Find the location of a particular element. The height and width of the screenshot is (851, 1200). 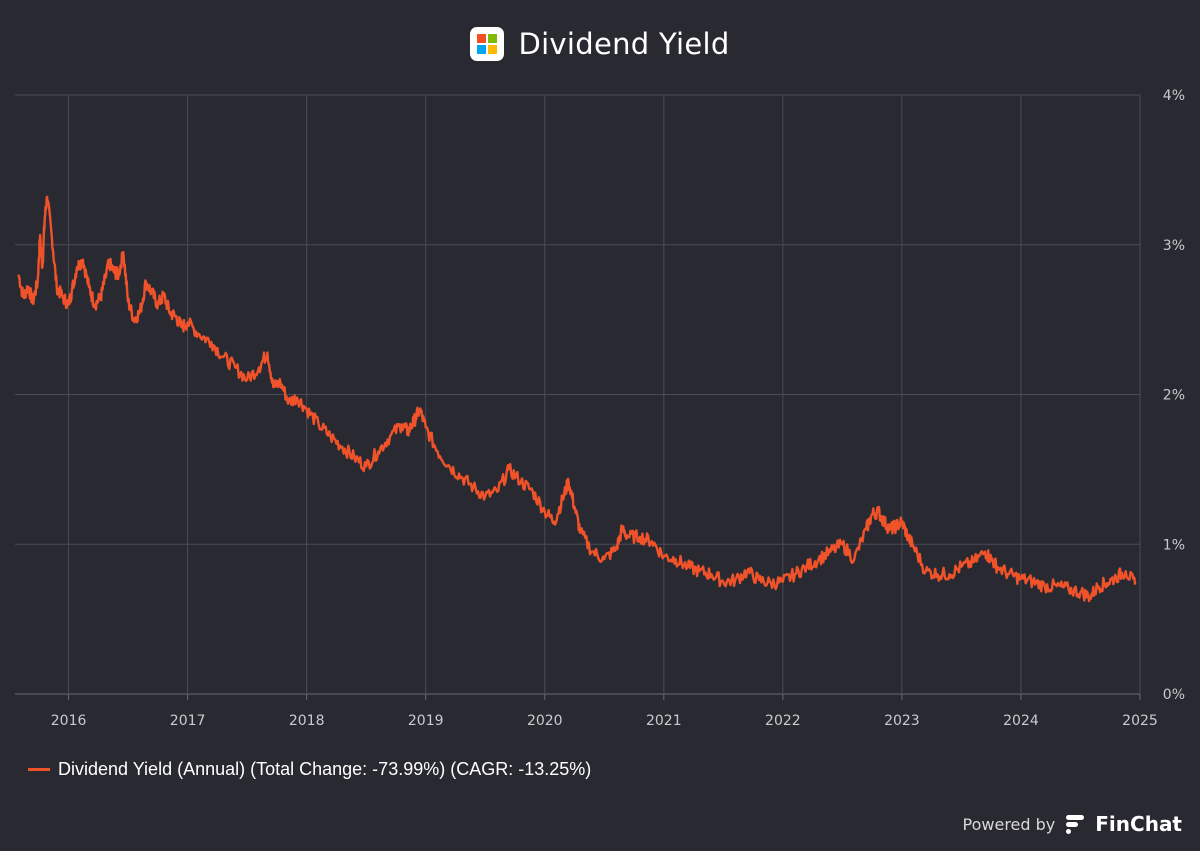

powered-by-footer: Powered by FinChat is located at coordinates (1072, 824).